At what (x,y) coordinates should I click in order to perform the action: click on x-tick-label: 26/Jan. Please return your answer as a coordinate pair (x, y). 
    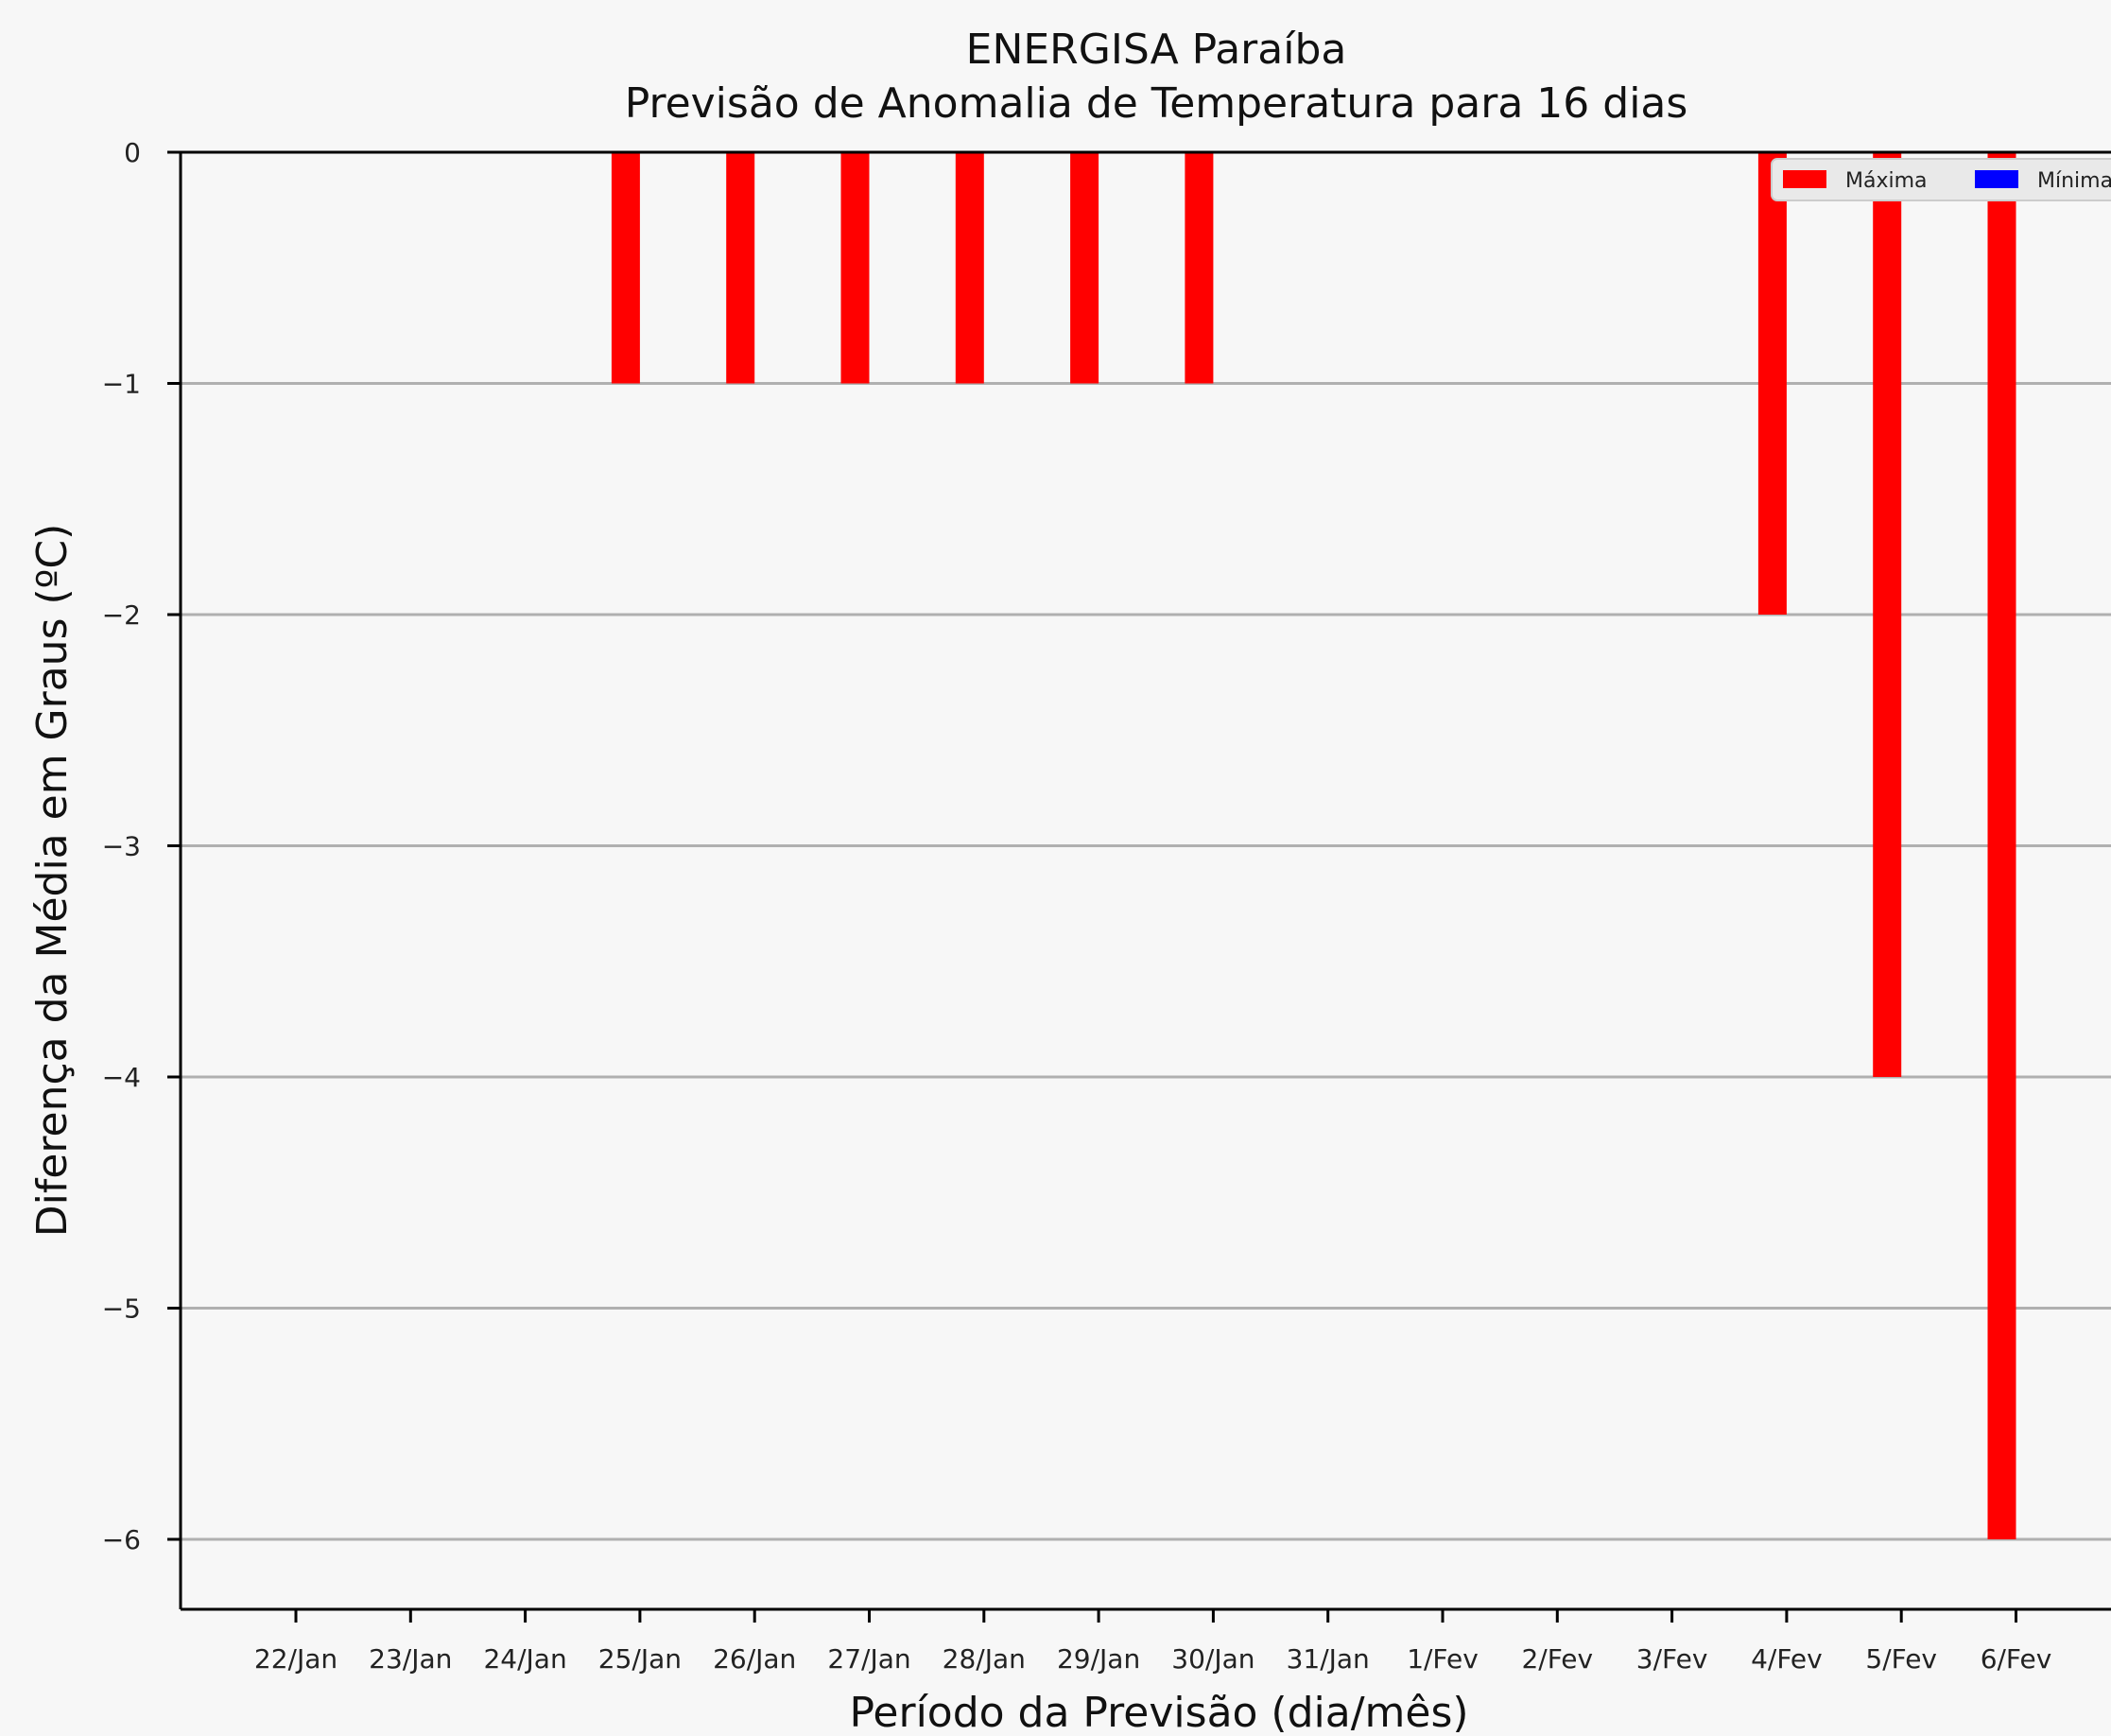
    Looking at the image, I should click on (755, 1659).